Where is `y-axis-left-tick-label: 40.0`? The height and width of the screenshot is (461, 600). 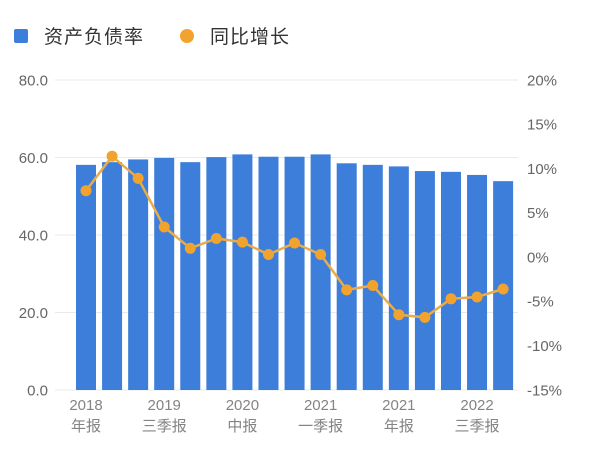
y-axis-left-tick-label: 40.0 is located at coordinates (33, 235).